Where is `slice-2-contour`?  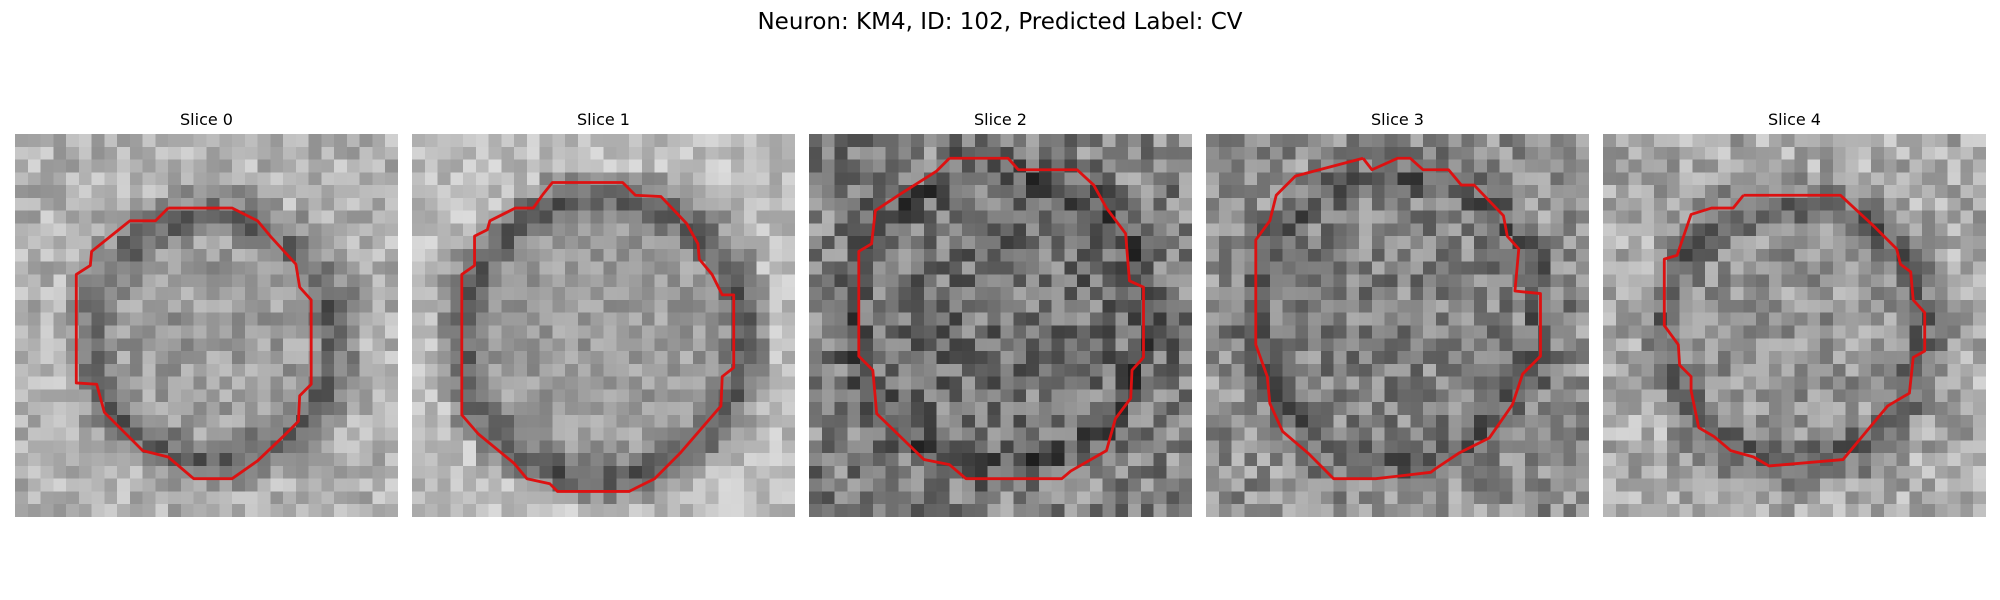 slice-2-contour is located at coordinates (1001, 318).